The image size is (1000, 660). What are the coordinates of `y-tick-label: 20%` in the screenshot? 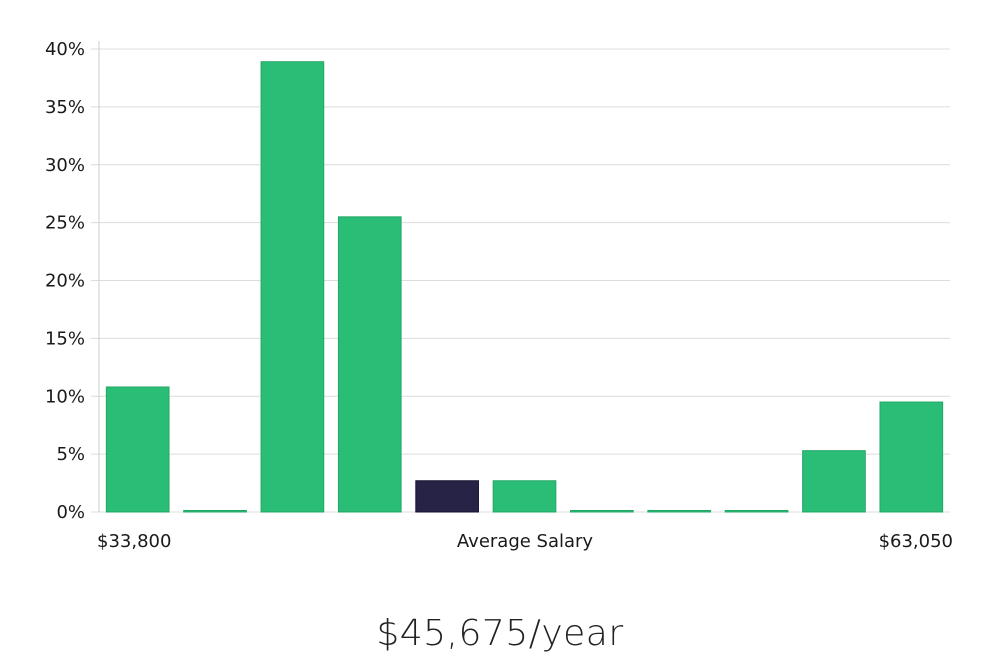 It's located at (65, 281).